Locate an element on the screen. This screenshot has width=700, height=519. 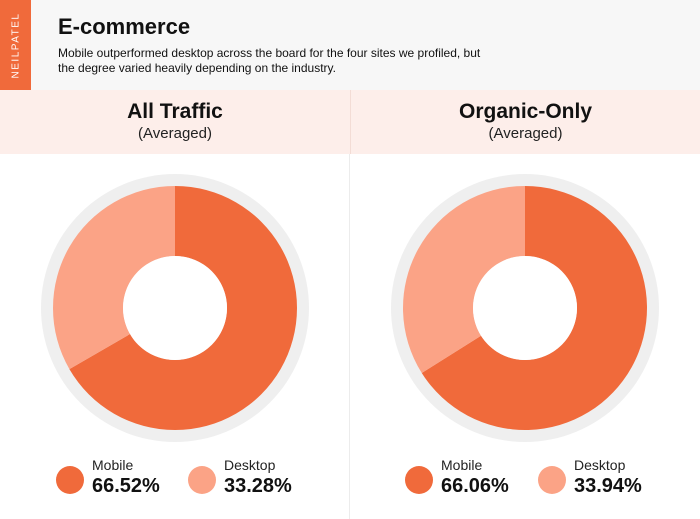
panel-title: All Traffic is located at coordinates (175, 111).